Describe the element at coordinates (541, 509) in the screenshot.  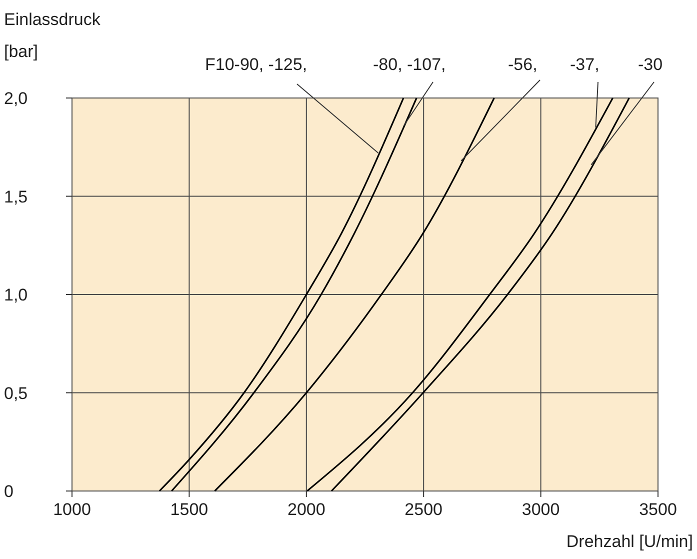
I see `x-tick-label: 3000` at that location.